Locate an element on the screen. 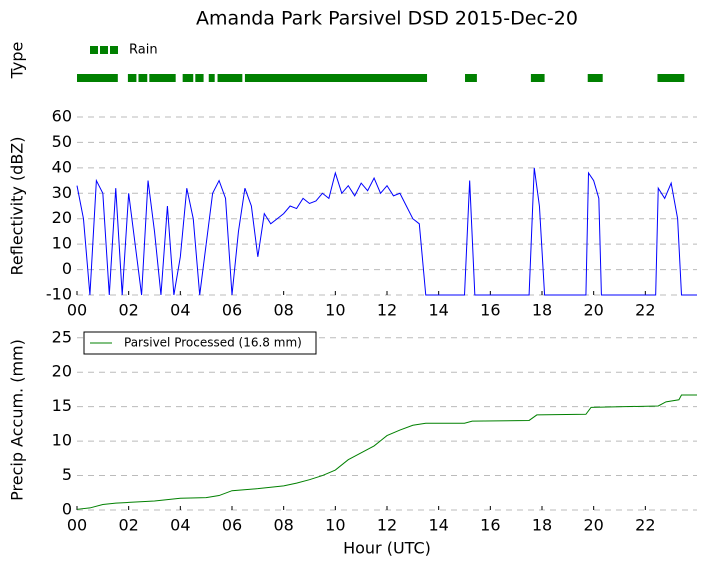  y-tick-label: 30 is located at coordinates (62, 192).